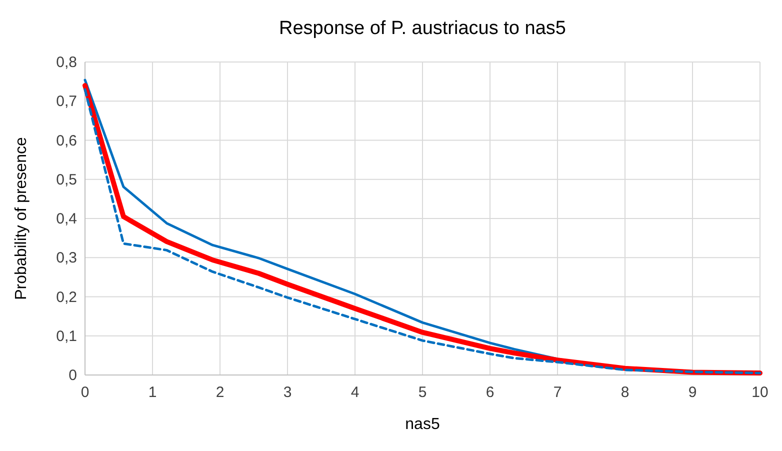 Image resolution: width=782 pixels, height=451 pixels. Describe the element at coordinates (66, 258) in the screenshot. I see `y-tick-label: 0,3` at that location.